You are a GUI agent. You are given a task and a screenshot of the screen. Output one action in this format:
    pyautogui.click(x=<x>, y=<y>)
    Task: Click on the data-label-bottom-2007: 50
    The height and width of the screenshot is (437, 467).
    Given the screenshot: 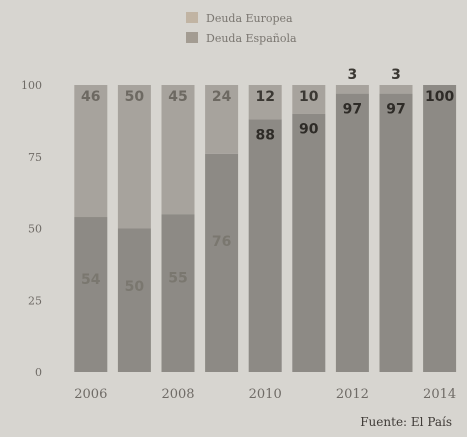 What is the action you would take?
    pyautogui.click(x=135, y=287)
    